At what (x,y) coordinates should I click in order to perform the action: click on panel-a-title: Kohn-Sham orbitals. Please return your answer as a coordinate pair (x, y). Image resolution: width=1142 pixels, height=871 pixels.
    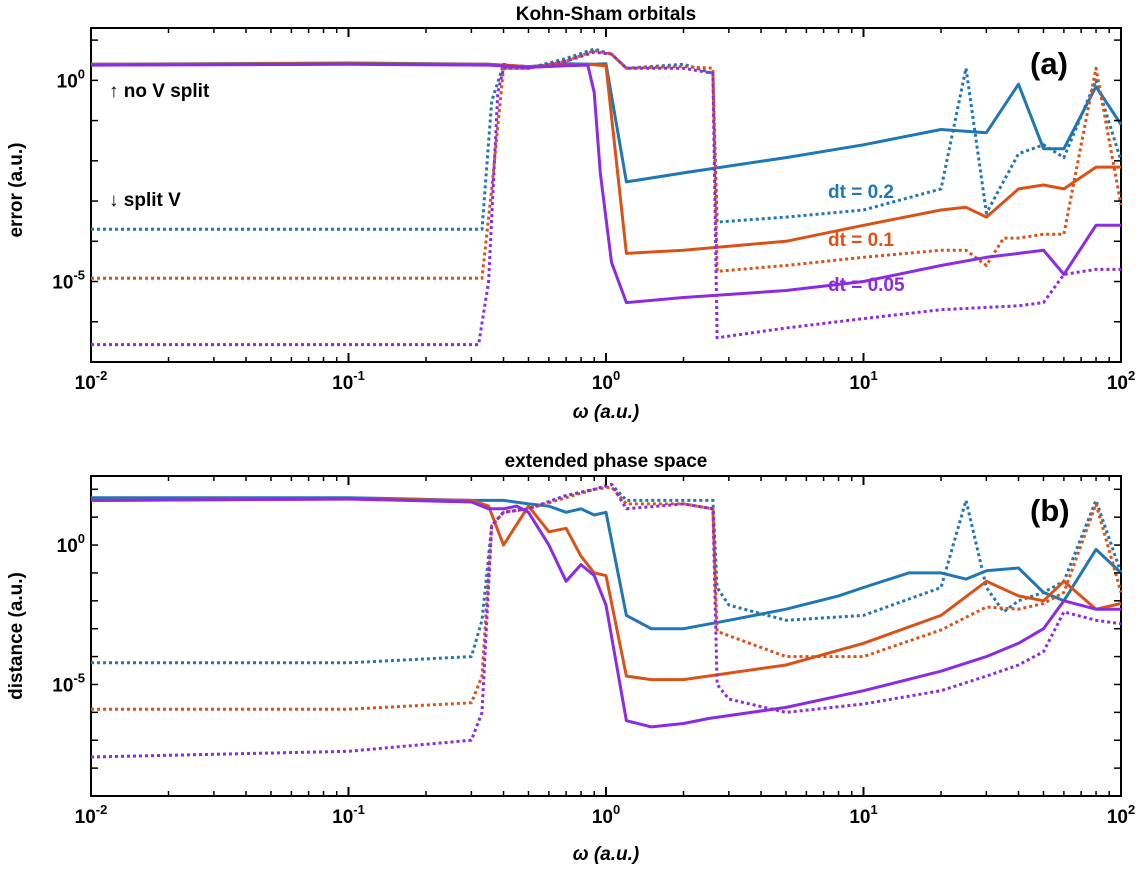
    Looking at the image, I should click on (606, 14).